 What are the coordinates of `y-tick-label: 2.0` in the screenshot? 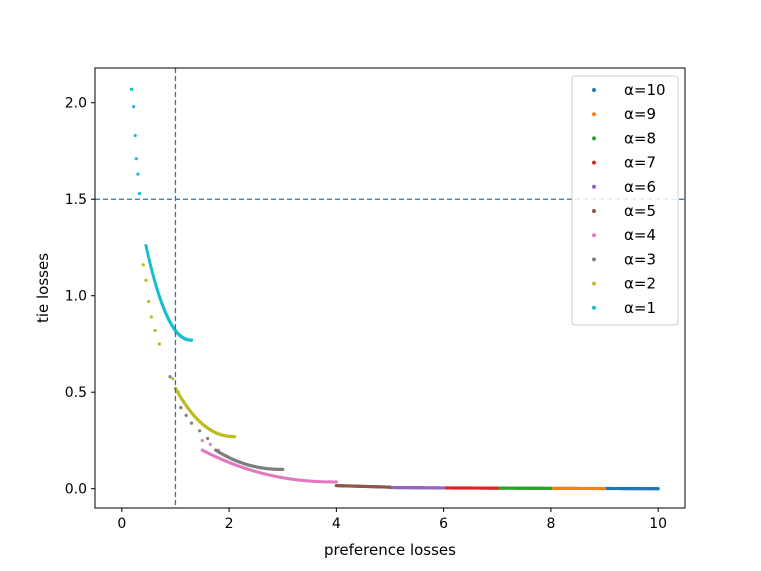 It's located at (76, 104).